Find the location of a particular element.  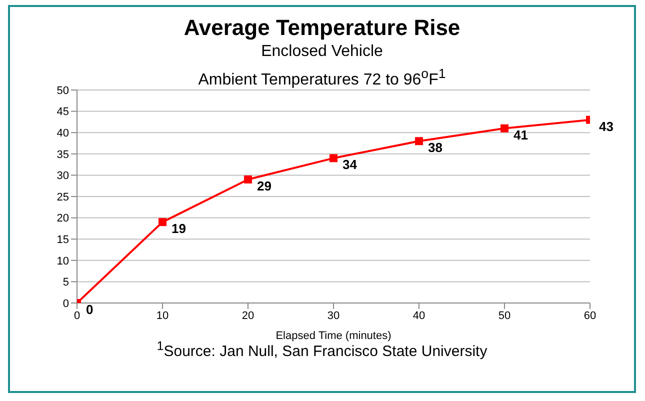

y-tick-label: 10 is located at coordinates (62, 261).